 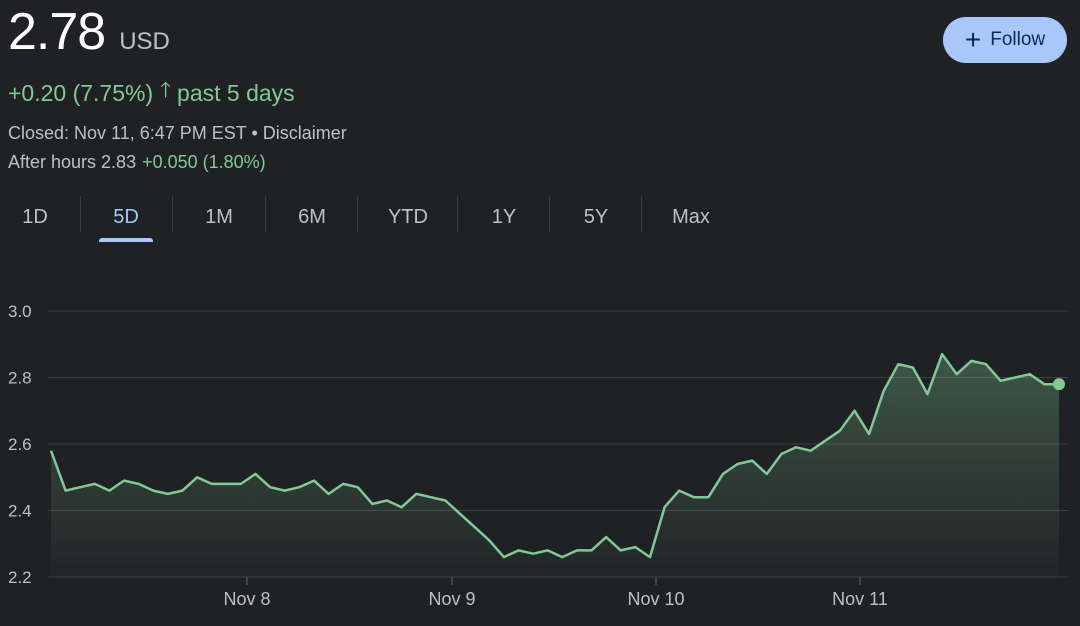 What do you see at coordinates (20, 577) in the screenshot?
I see `y-tick-label: 2.2` at bounding box center [20, 577].